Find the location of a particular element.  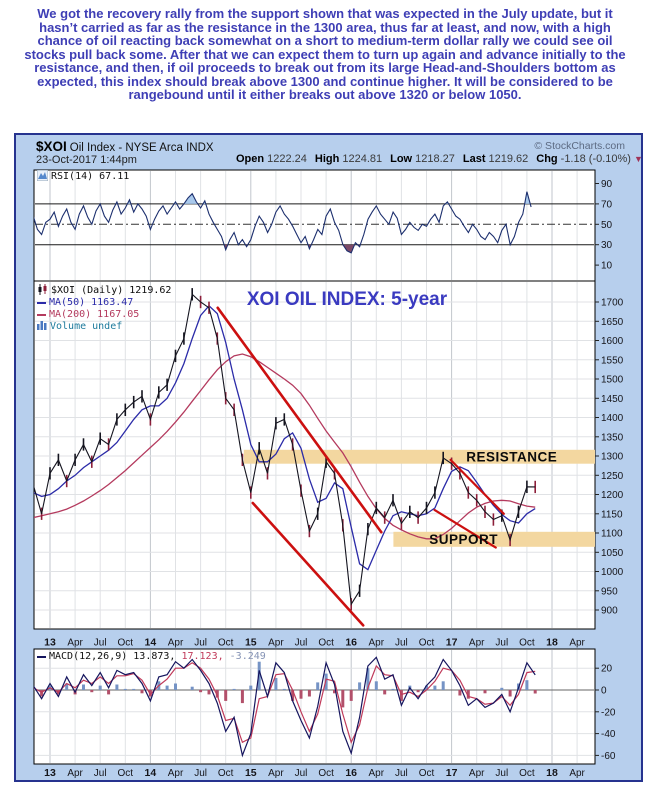

macd-series is located at coordinates (285, 707).